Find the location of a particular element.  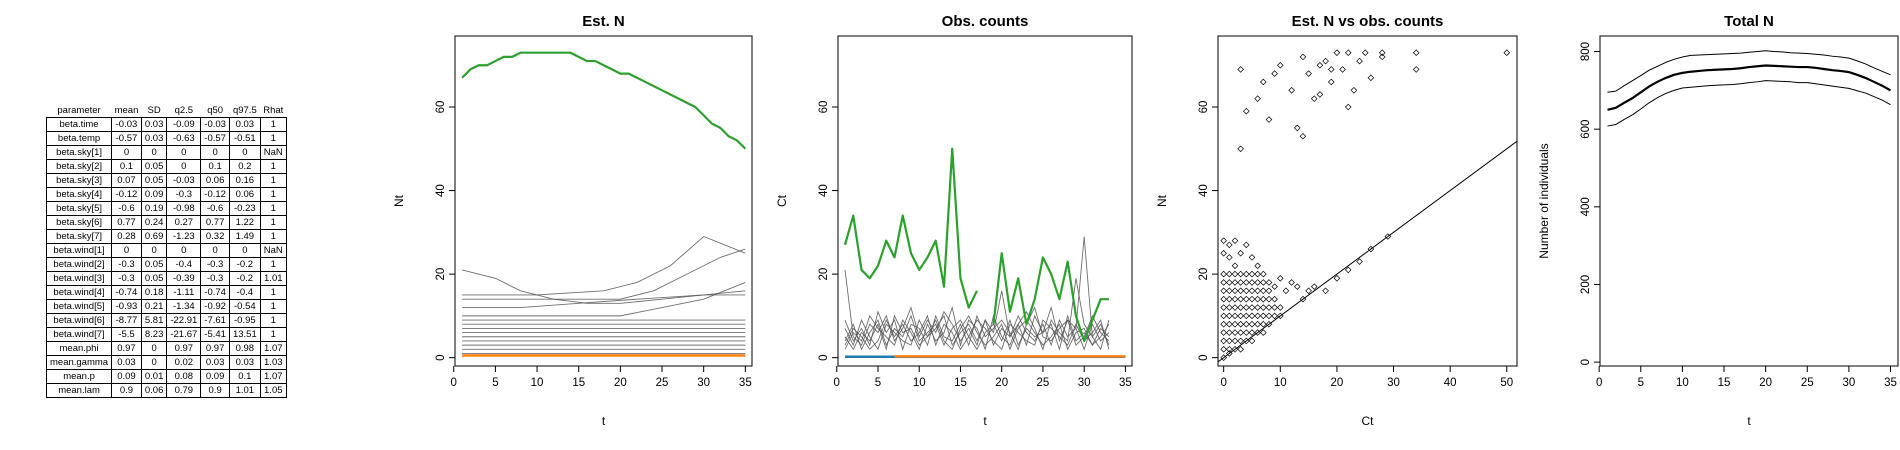

table-row: beta.sky[5] -0.6 0.19 -0.98 -0.6 -0.23 1 is located at coordinates (166, 208).